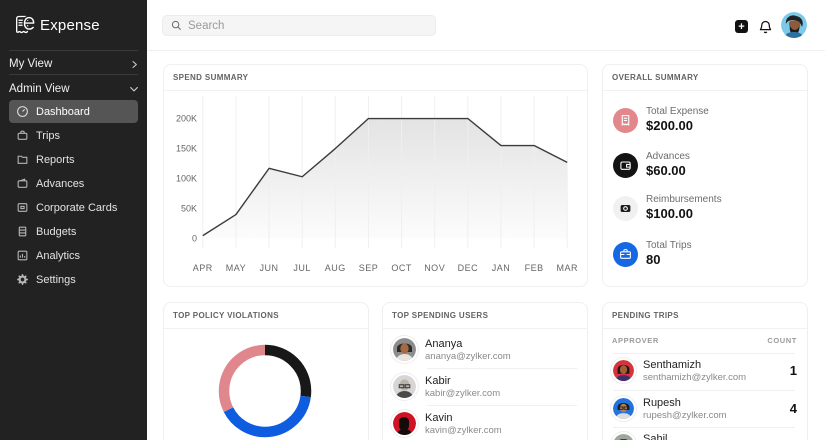 The width and height of the screenshot is (825, 440). Describe the element at coordinates (189, 209) in the screenshot. I see `svg-text: 50K` at that location.